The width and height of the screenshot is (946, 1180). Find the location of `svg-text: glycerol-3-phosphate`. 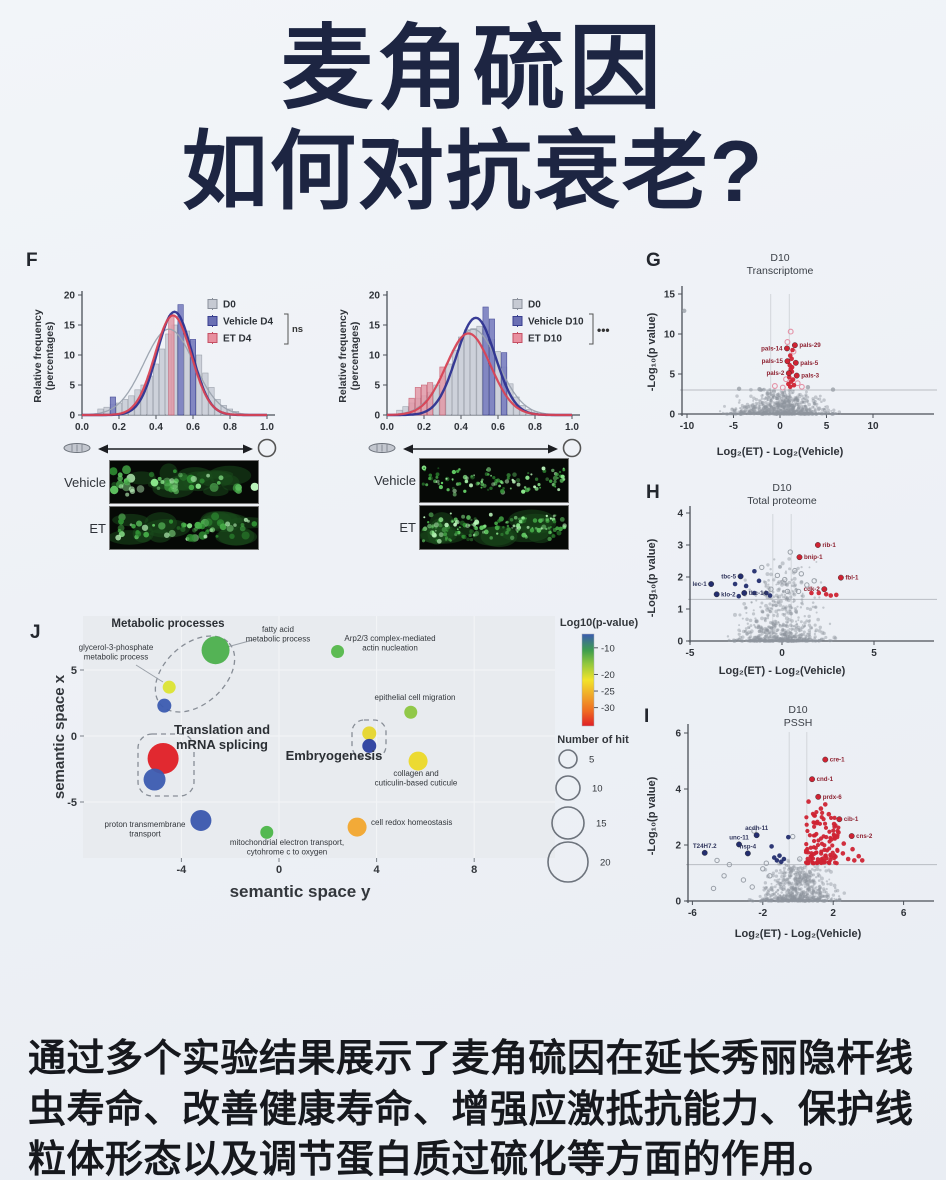

svg-text: glycerol-3-phosphate is located at coordinates (116, 647).